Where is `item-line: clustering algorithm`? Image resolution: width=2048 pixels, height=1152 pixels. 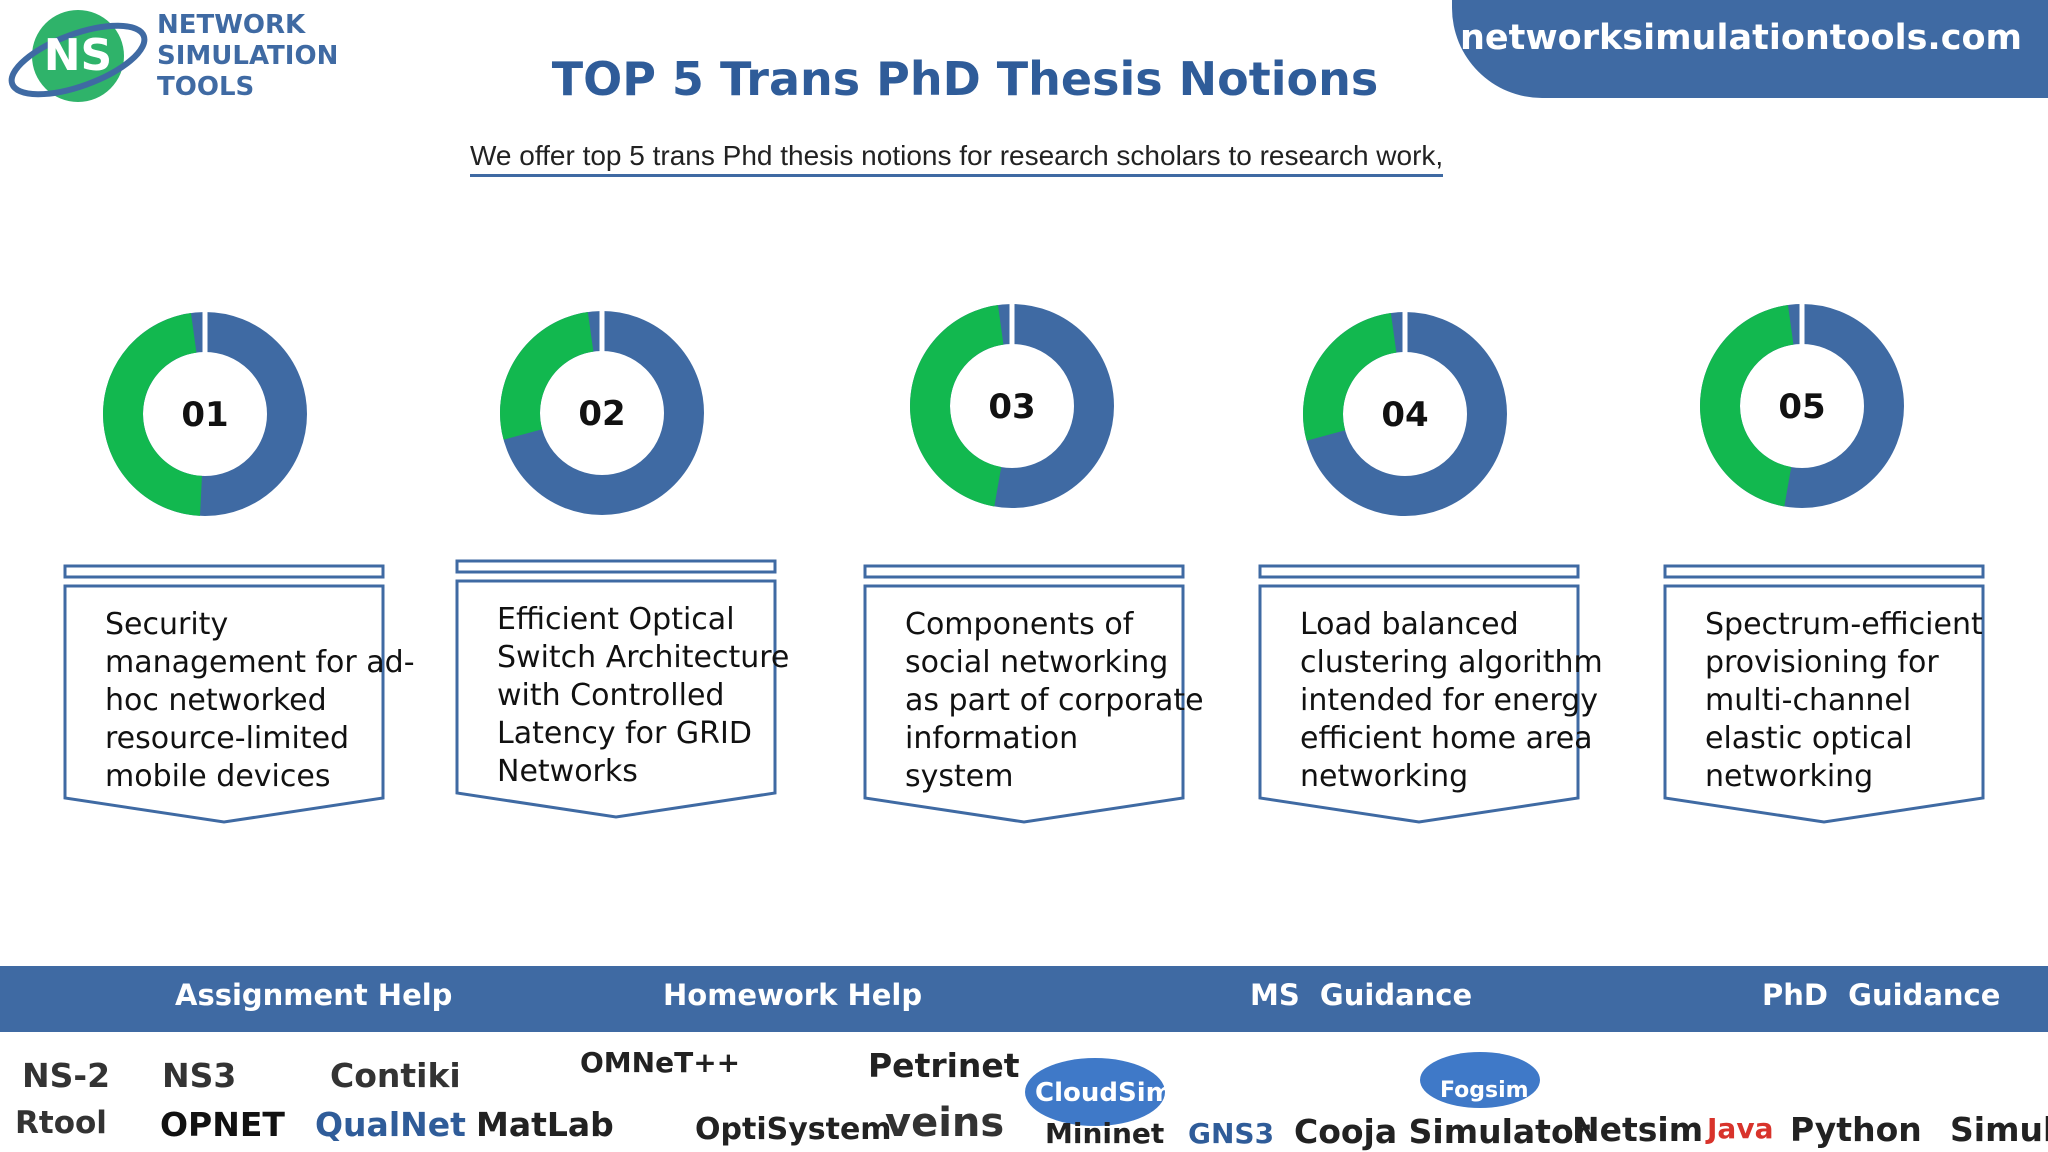 item-line: clustering algorithm is located at coordinates (1451, 662).